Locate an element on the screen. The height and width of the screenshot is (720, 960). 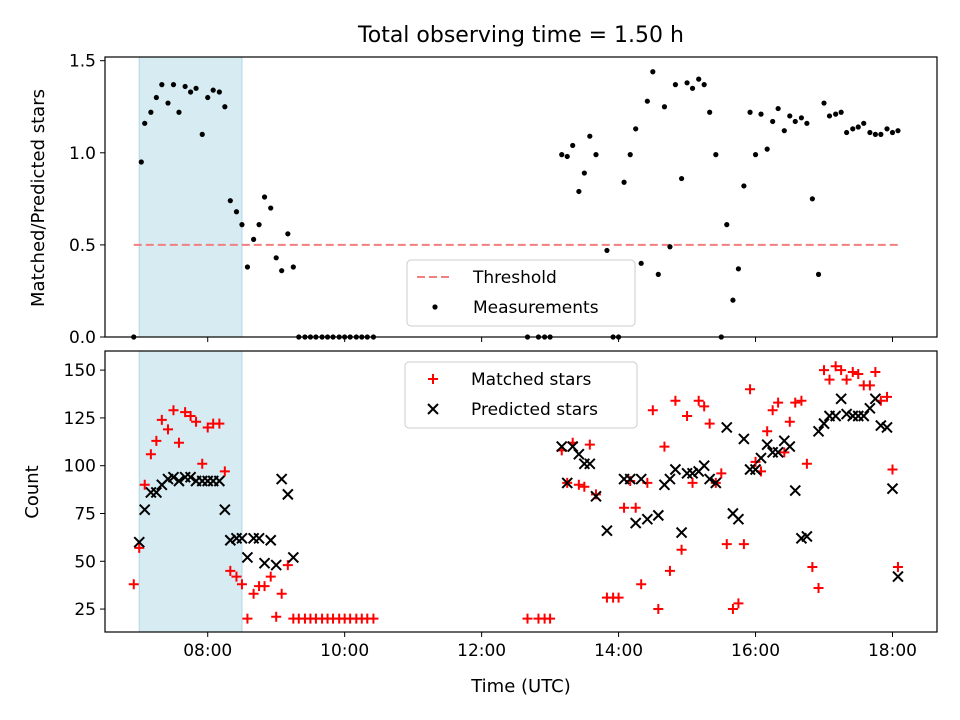
legend: Threshold Measurements is located at coordinates (521, 293).